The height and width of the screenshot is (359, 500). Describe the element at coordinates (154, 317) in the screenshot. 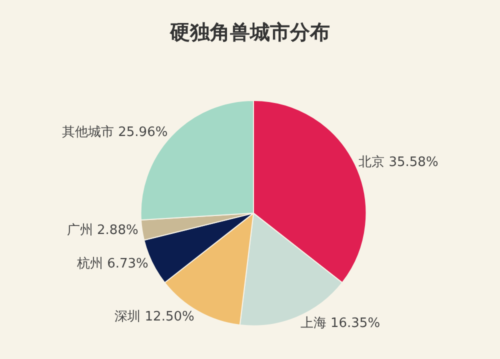

I see `slice-label: 深圳 12.50%` at that location.